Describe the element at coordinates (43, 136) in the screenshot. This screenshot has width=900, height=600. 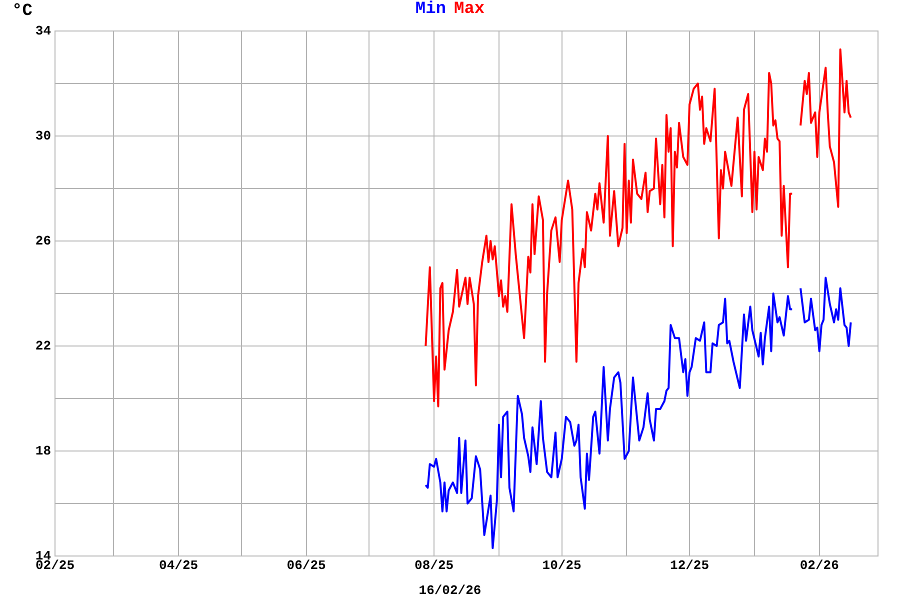
I see `y-tick-label: 30` at that location.